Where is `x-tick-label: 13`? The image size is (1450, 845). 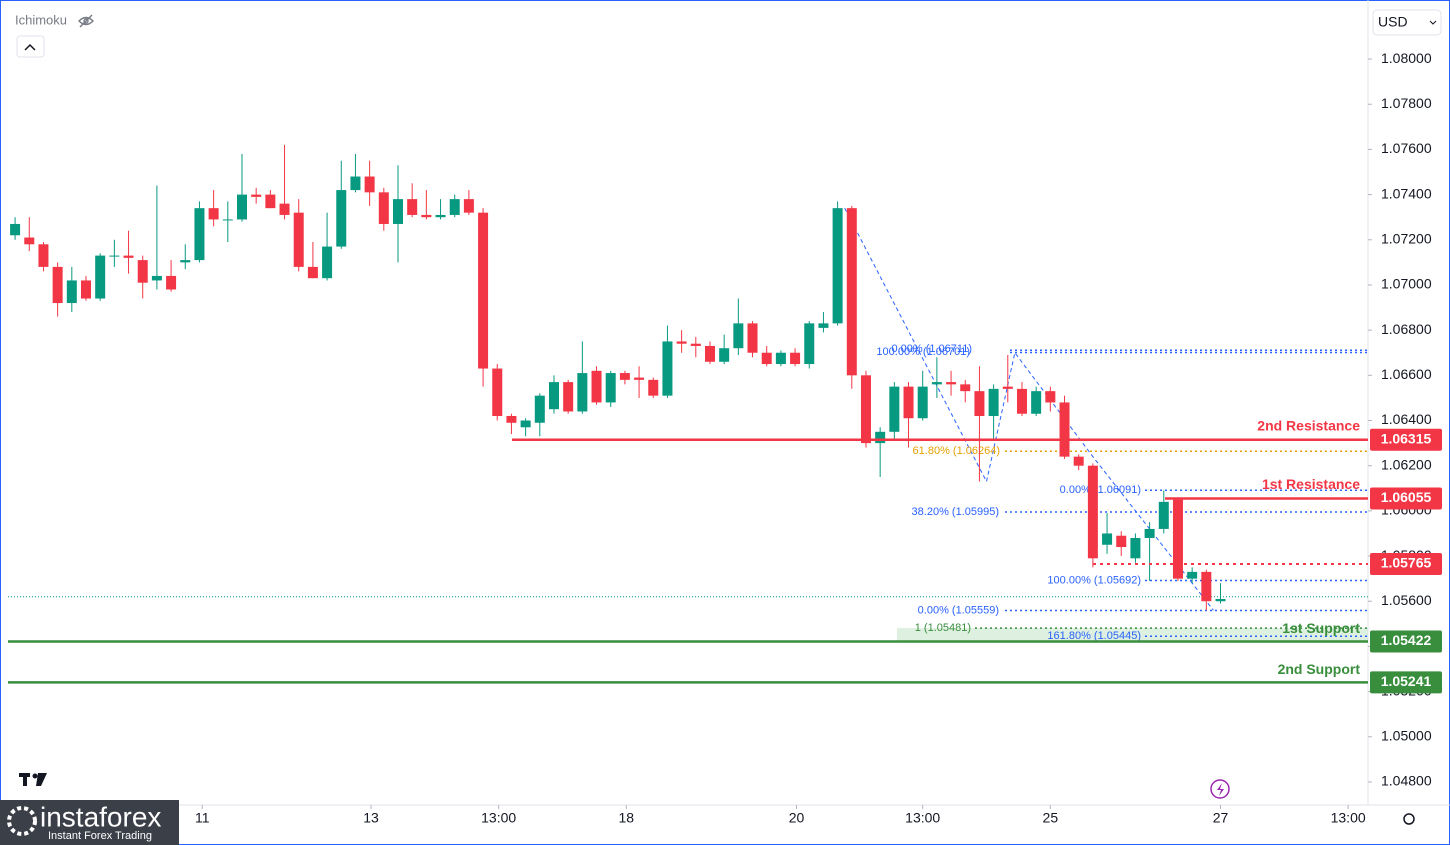 x-tick-label: 13 is located at coordinates (371, 818).